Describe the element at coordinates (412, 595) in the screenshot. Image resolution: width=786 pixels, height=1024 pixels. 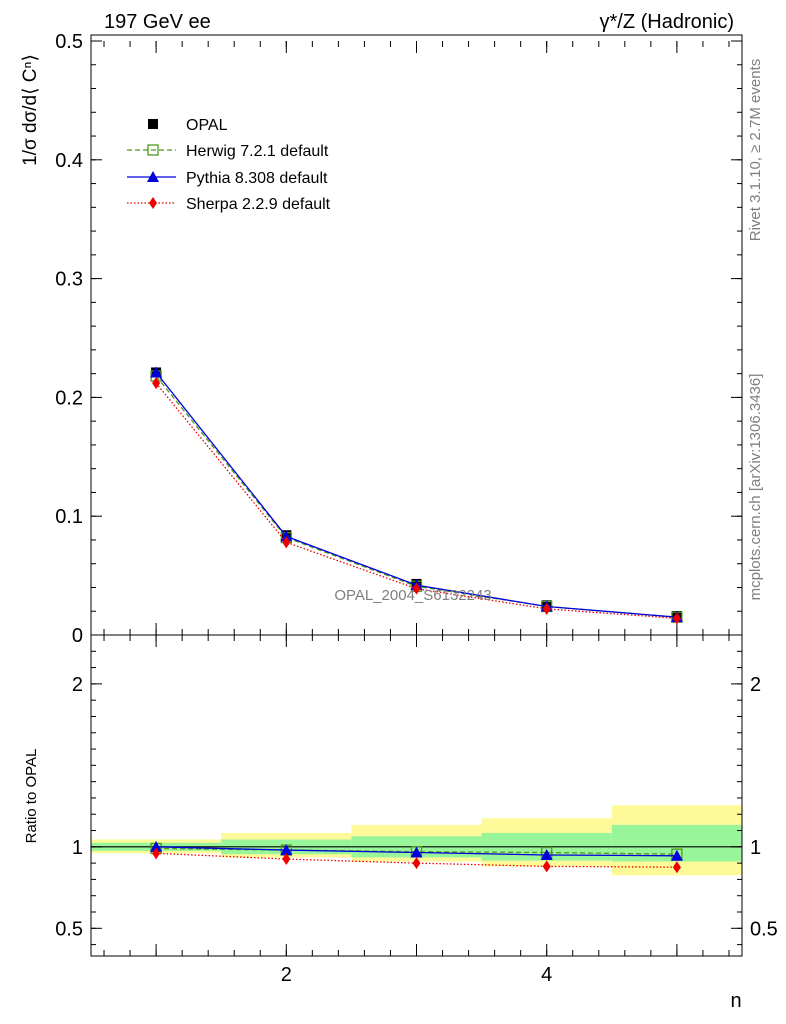
I see `watermark: OPAL_2004_S6132243` at that location.